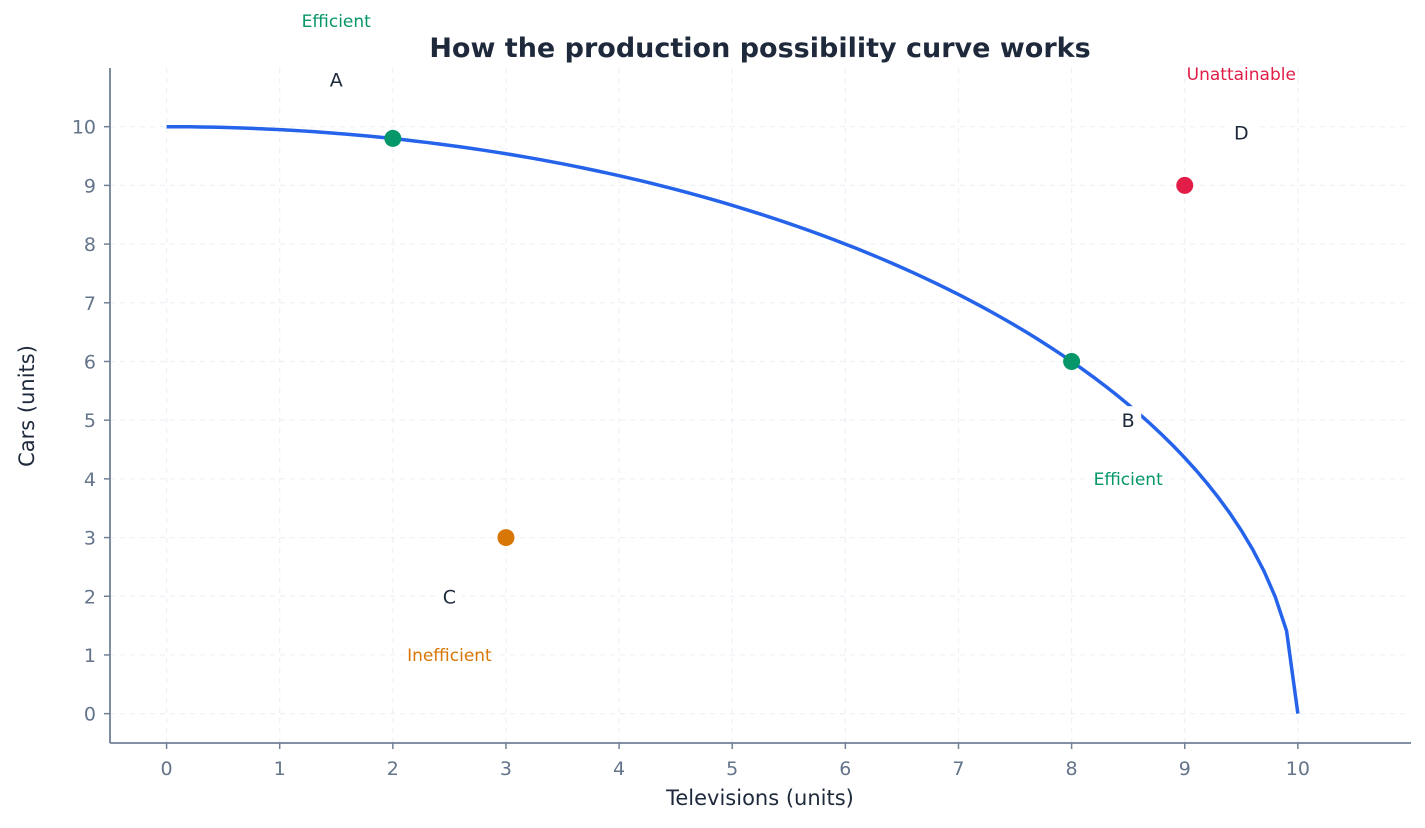 Image resolution: width=1425 pixels, height=828 pixels. I want to click on x-tick-label: 1, so click(280, 769).